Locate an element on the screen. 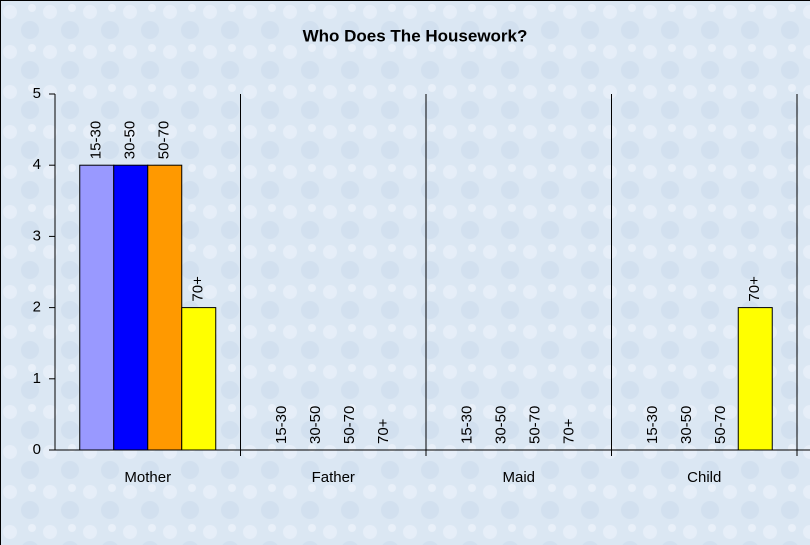 The image size is (810, 545). chart-title: Who Does The Housework? is located at coordinates (415, 35).